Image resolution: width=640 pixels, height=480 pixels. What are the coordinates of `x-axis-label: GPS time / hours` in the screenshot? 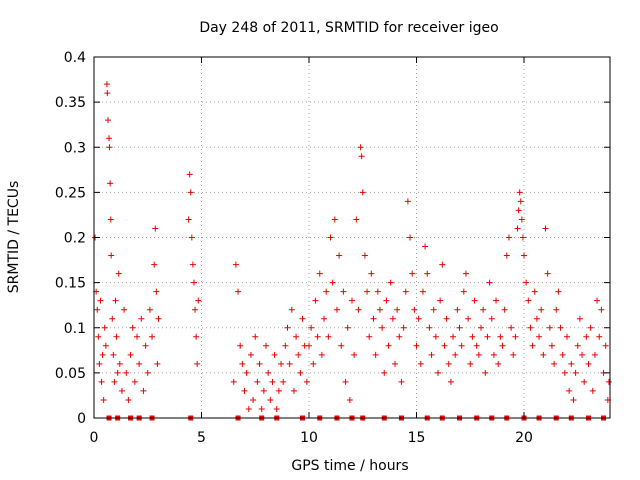 It's located at (349, 466).